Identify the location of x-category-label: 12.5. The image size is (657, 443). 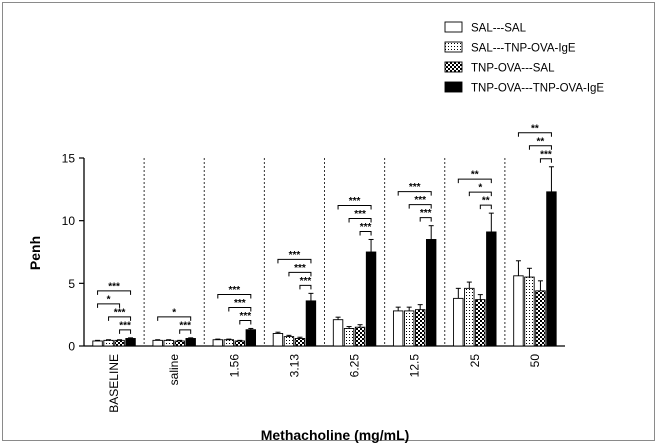
(415, 366).